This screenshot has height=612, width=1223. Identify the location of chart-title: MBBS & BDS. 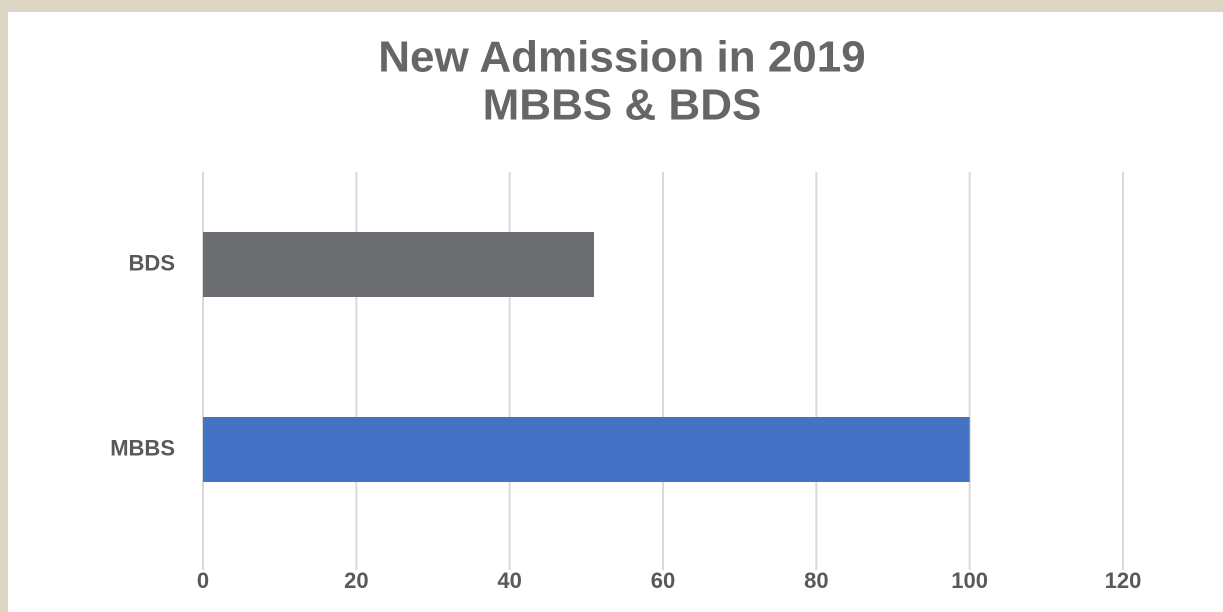
(622, 105).